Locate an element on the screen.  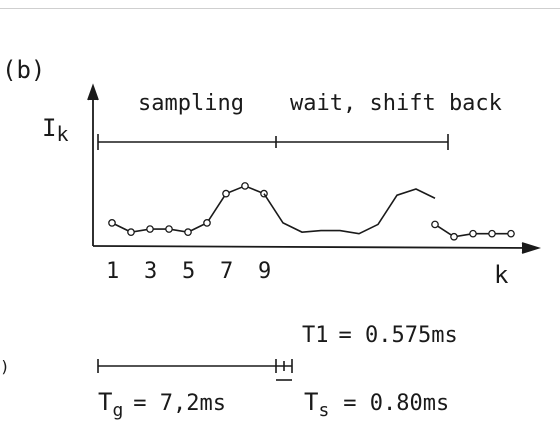
x-tick-label: 1 is located at coordinates (112, 271).